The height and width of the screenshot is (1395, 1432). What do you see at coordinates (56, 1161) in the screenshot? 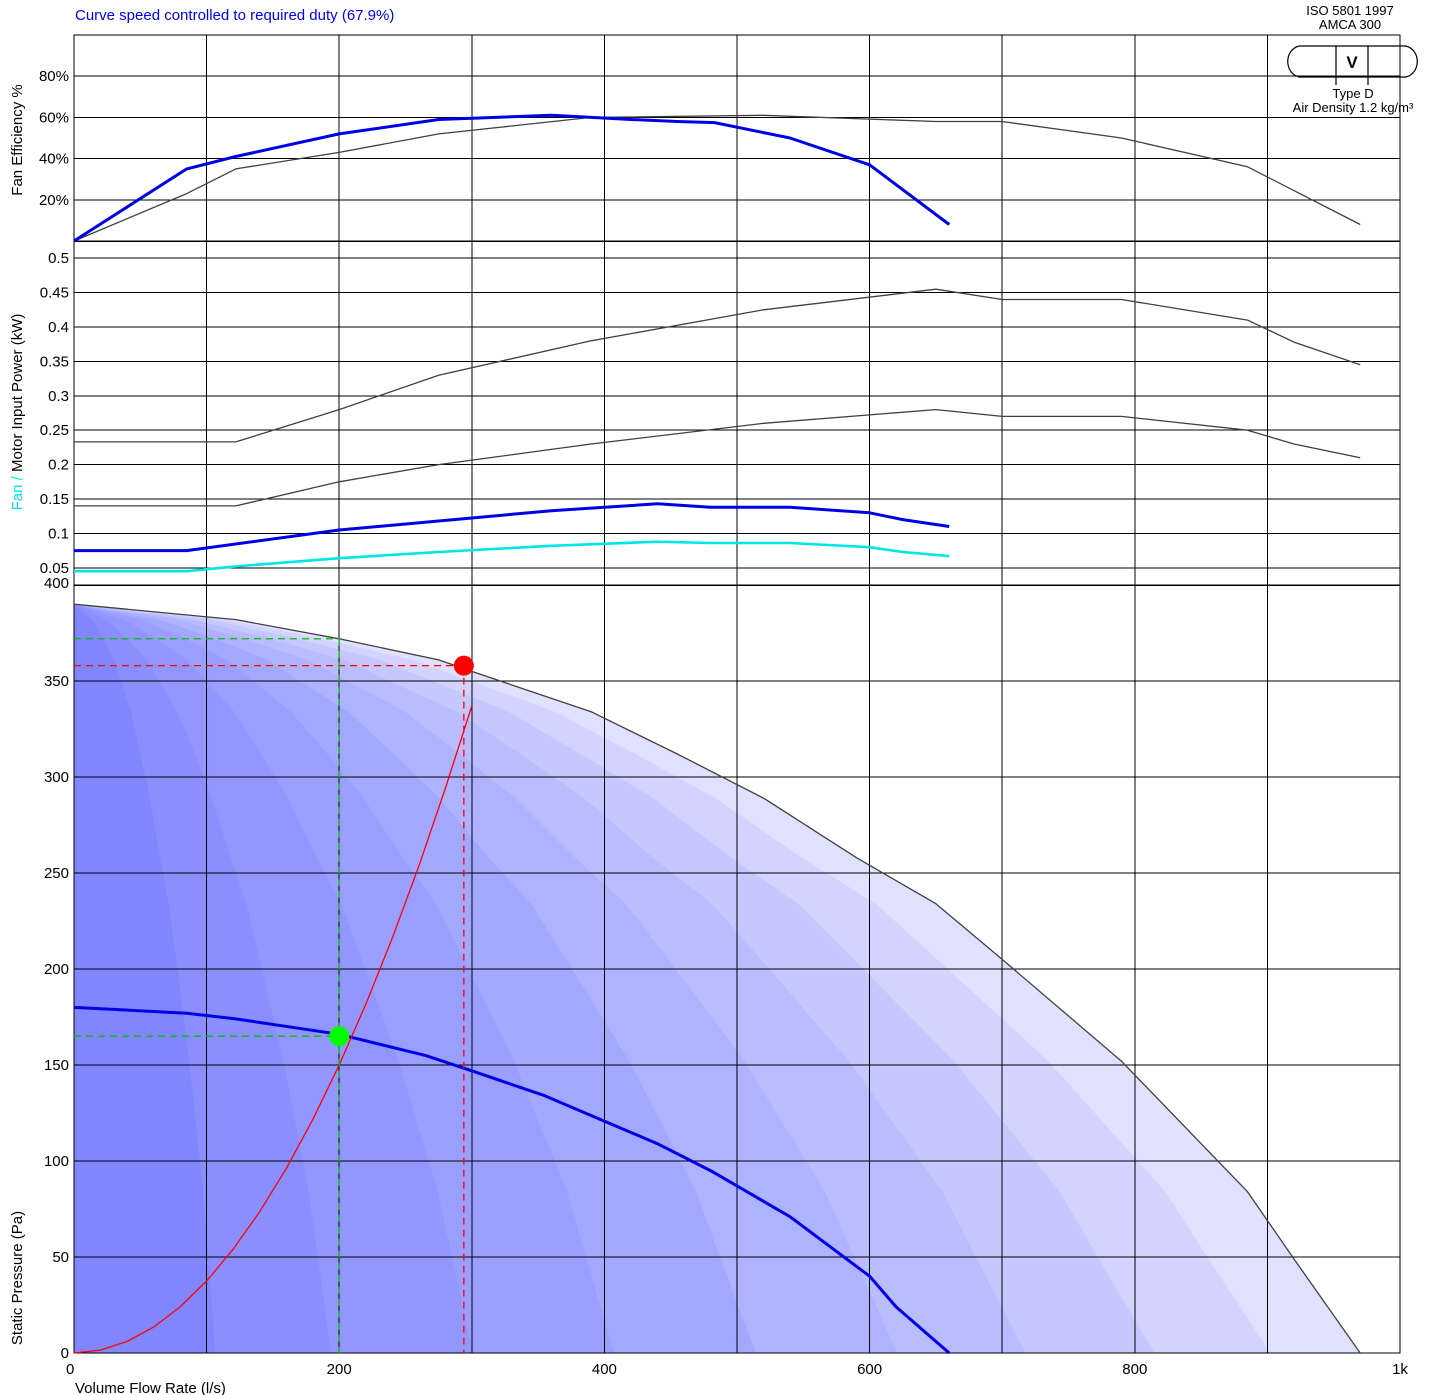
I see `pressure-tick-label: 100` at bounding box center [56, 1161].